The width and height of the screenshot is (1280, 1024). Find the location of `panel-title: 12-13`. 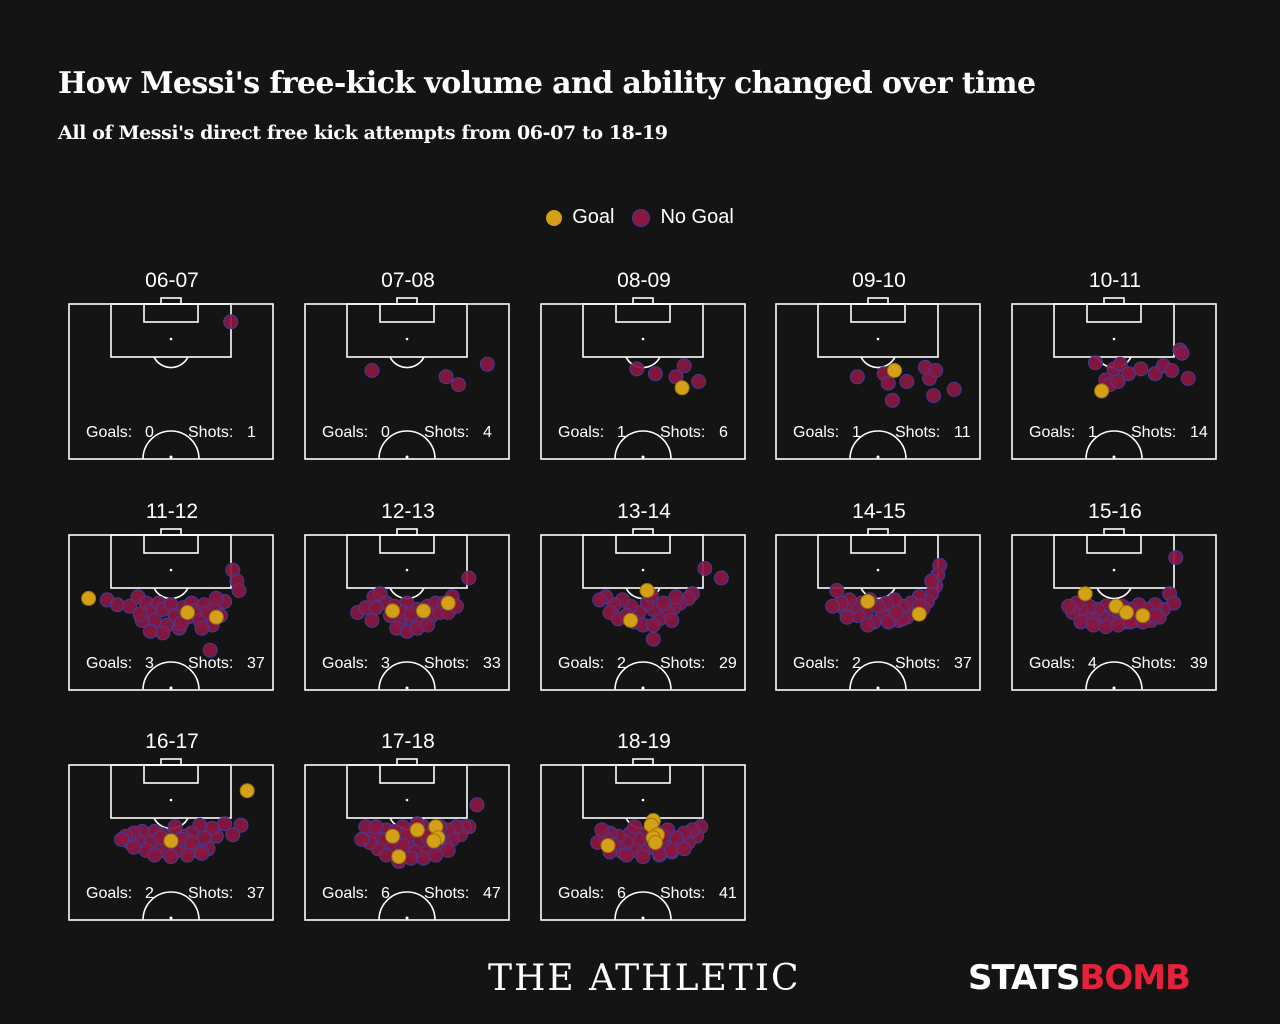

panel-title: 12-13 is located at coordinates (408, 511).